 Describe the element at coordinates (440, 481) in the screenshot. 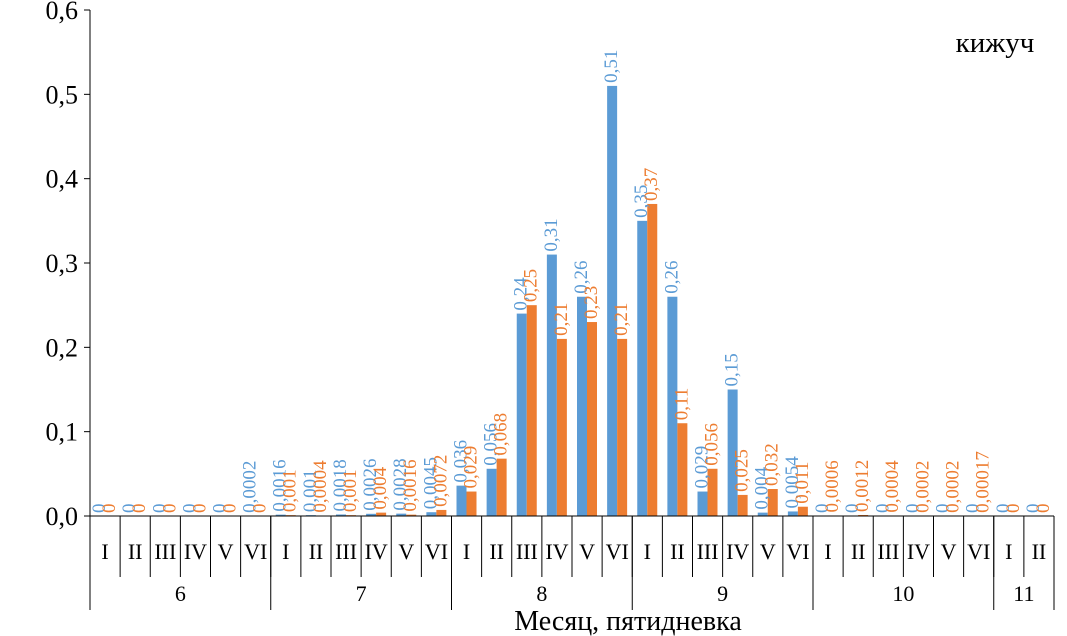

I see `data-label: 0,0072` at that location.